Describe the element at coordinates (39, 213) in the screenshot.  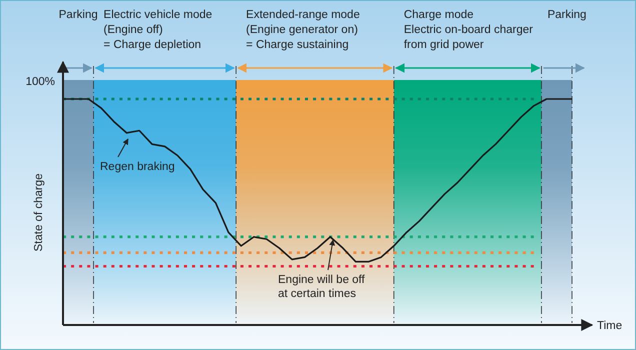
I see `y-axis-title: State of charge` at that location.